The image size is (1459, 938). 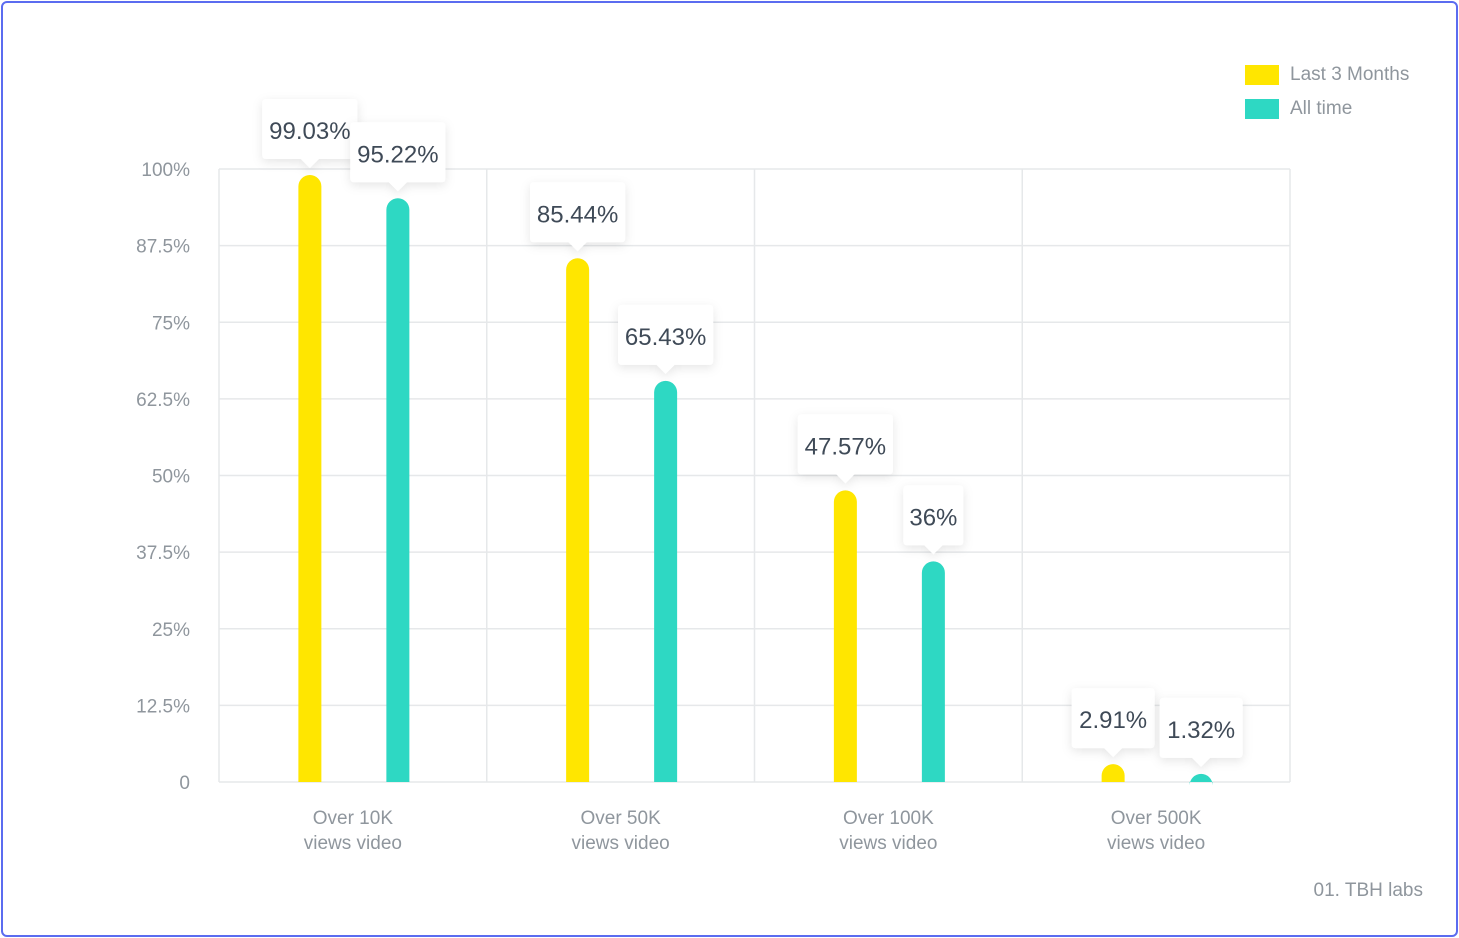 What do you see at coordinates (1113, 720) in the screenshot?
I see `data-label: 2.91%` at bounding box center [1113, 720].